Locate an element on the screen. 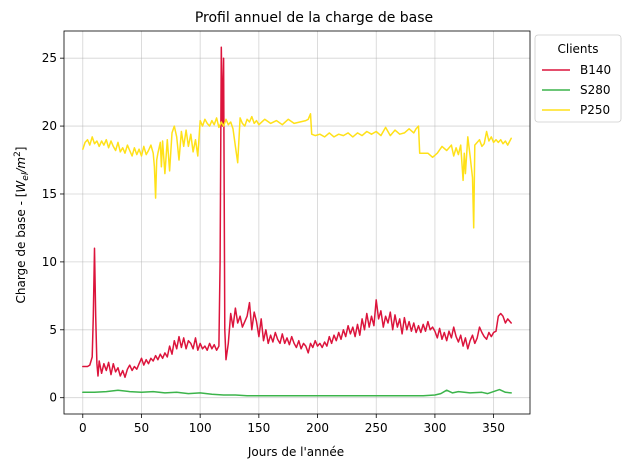 The height and width of the screenshot is (469, 632). x-axis-label: Jours de l'année is located at coordinates (295, 452).